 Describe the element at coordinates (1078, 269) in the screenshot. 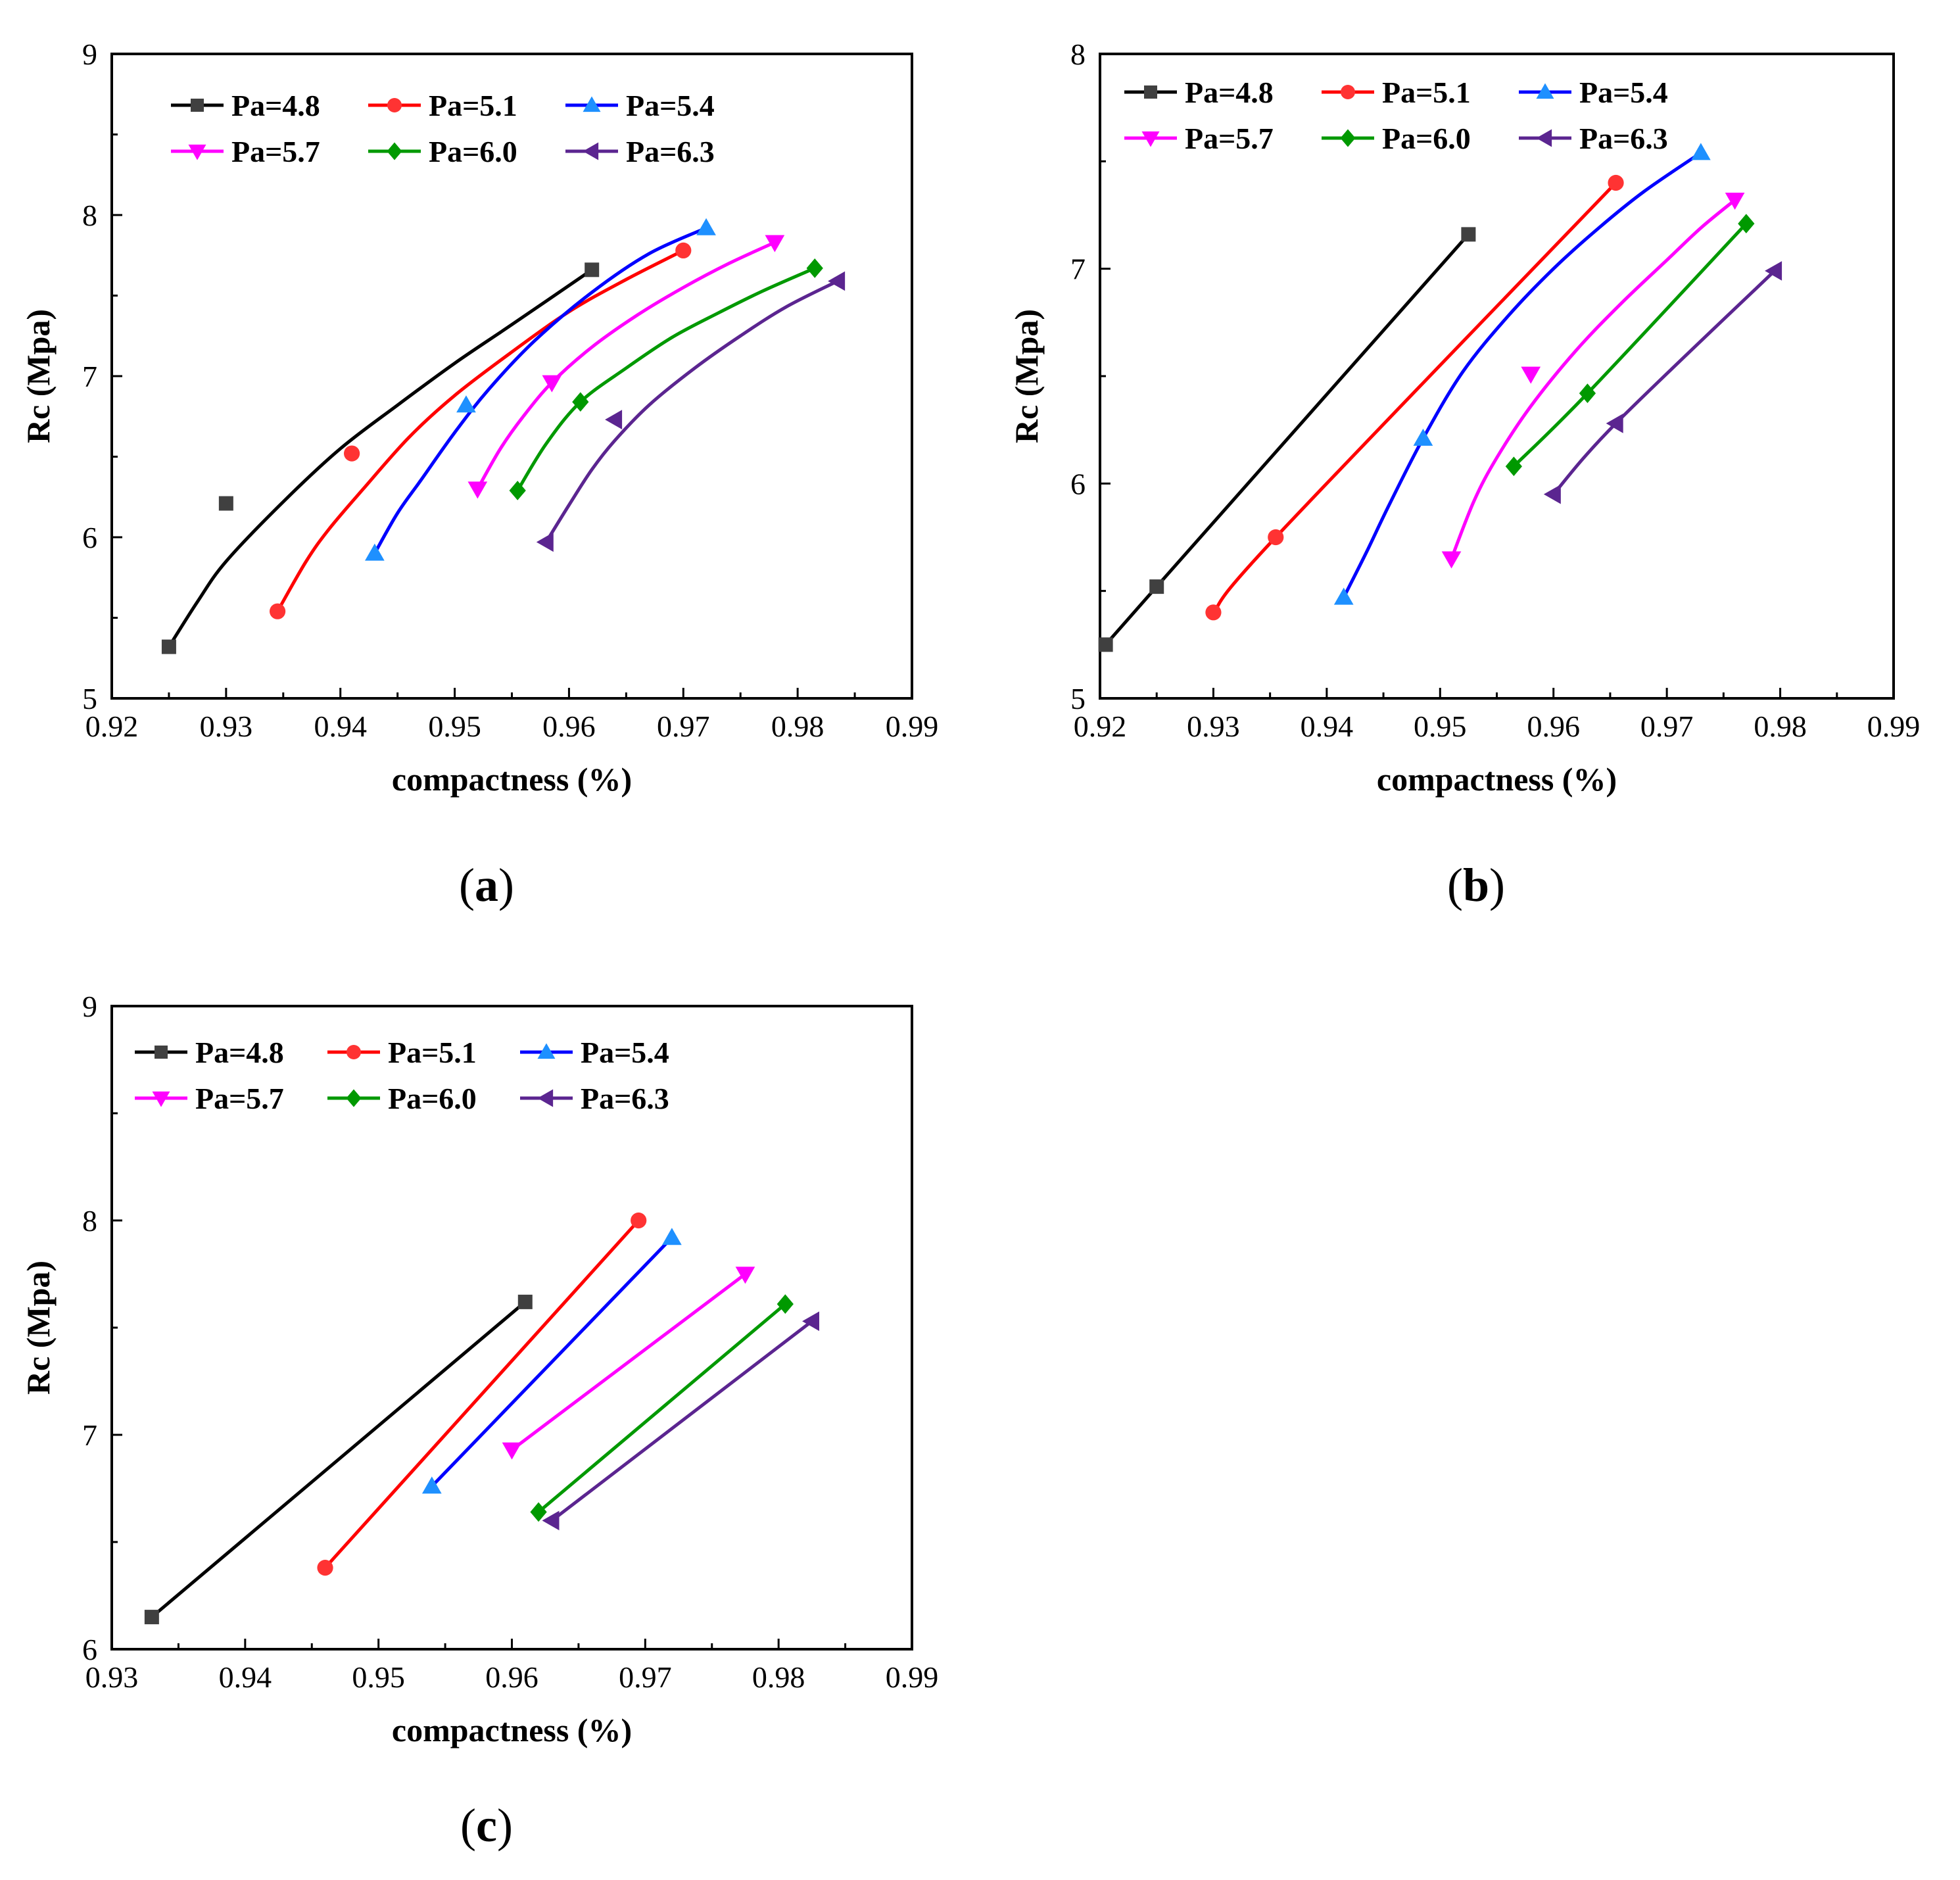

I see `y-tick-label: 7` at that location.